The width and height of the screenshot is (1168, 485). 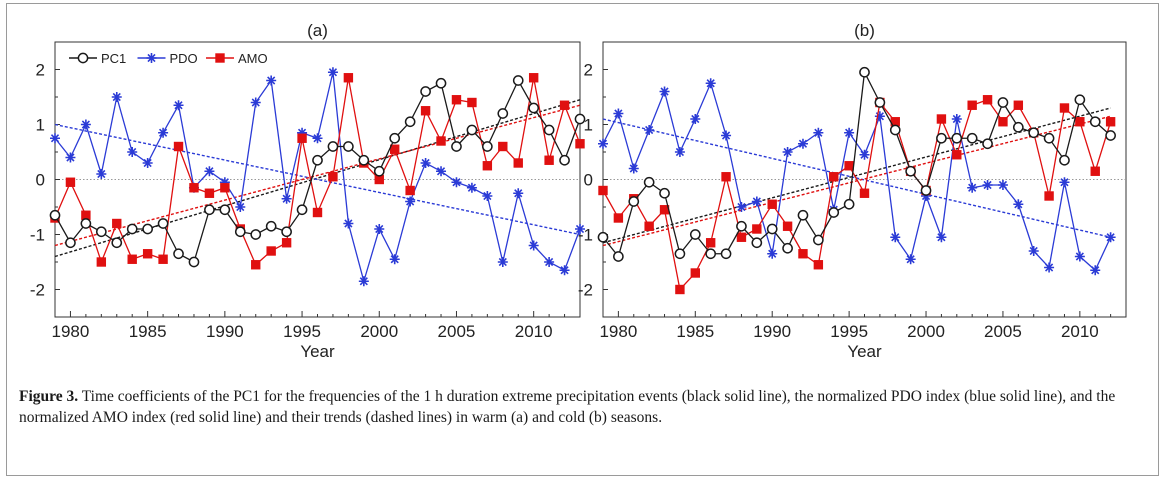 What do you see at coordinates (253, 58) in the screenshot?
I see `legend-label: AMO` at bounding box center [253, 58].